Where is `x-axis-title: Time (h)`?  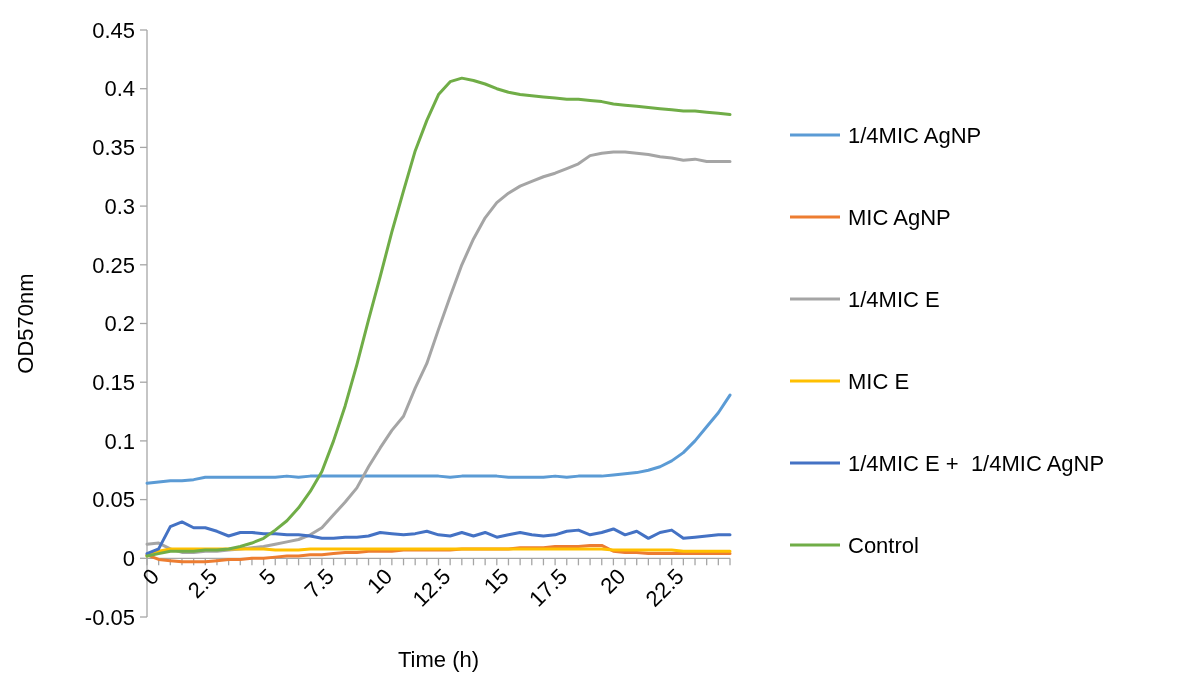 x-axis-title: Time (h) is located at coordinates (438, 659).